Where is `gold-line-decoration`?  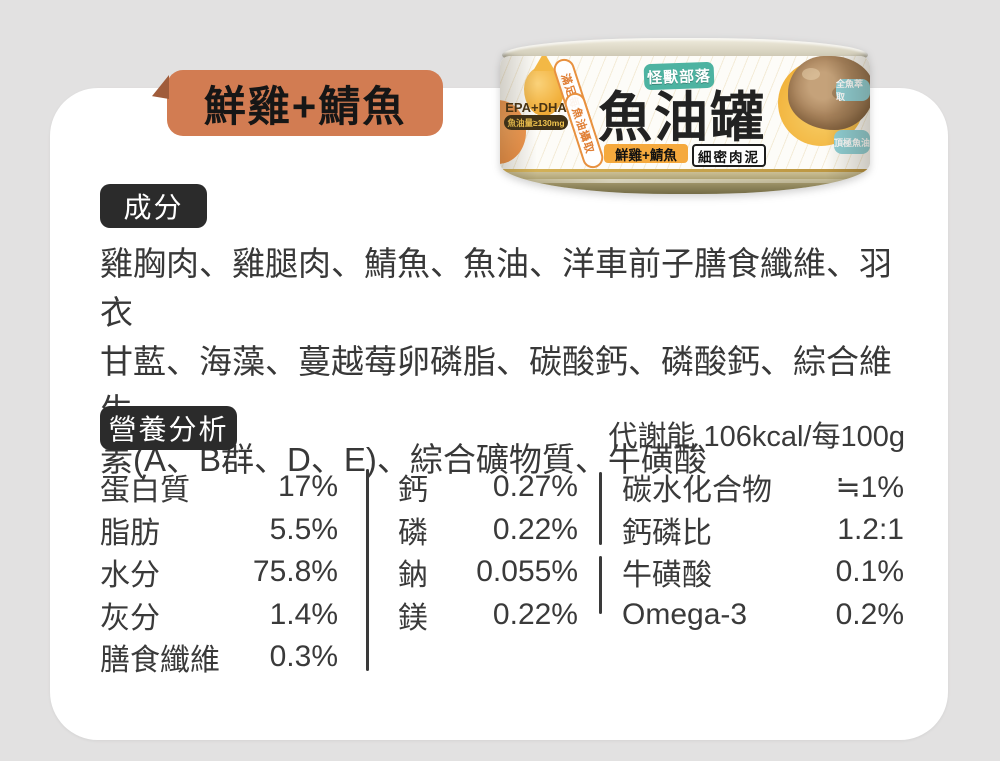 gold-line-decoration is located at coordinates (685, 170).